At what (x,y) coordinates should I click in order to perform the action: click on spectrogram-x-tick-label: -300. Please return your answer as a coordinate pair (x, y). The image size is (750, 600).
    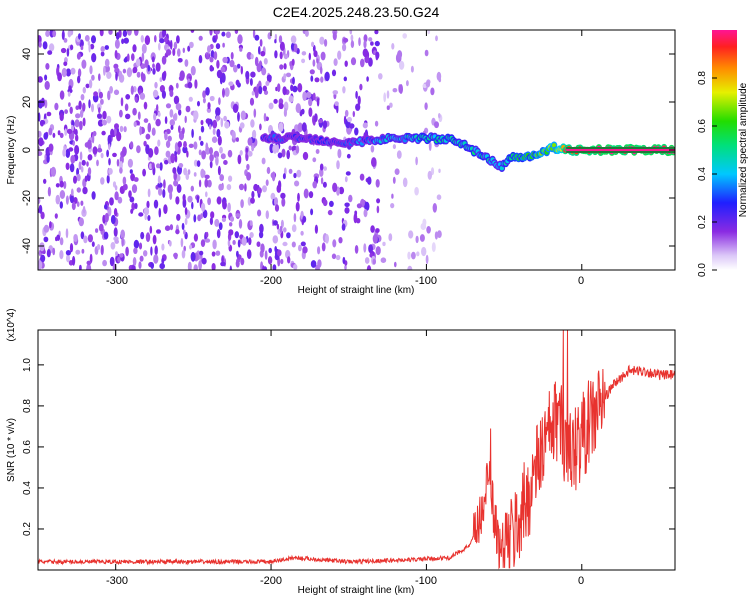
    Looking at the image, I should click on (117, 281).